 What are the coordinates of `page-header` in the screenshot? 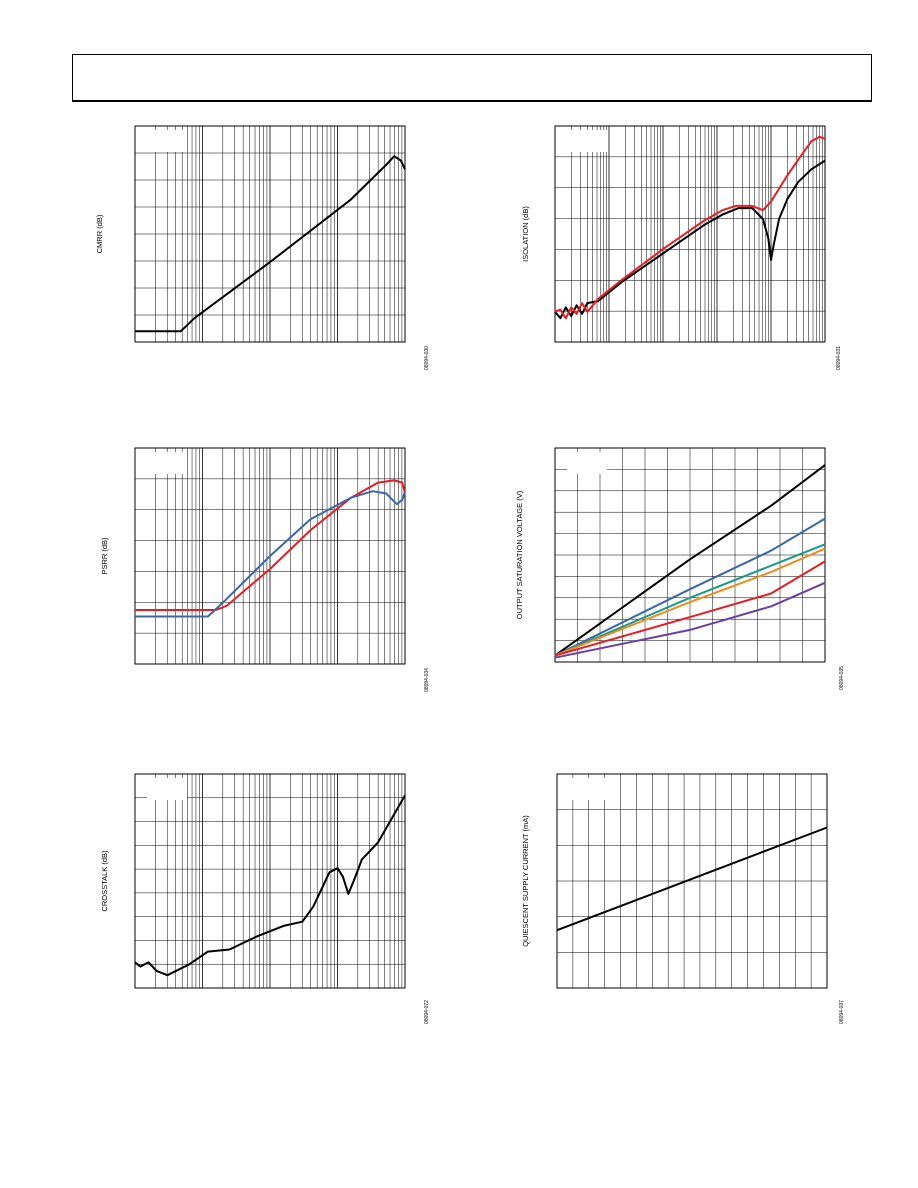 It's located at (472, 78).